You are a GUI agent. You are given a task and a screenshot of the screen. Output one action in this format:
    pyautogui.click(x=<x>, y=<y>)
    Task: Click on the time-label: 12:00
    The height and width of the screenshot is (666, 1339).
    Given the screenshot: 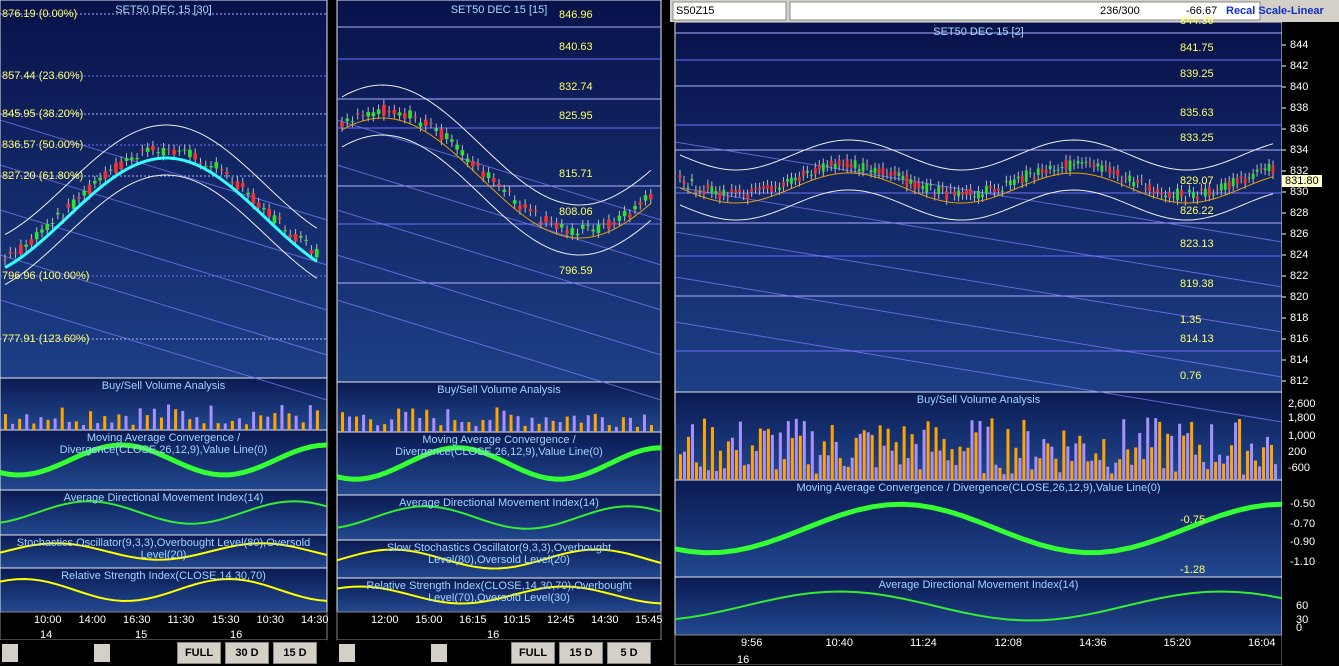 What is the action you would take?
    pyautogui.click(x=385, y=620)
    